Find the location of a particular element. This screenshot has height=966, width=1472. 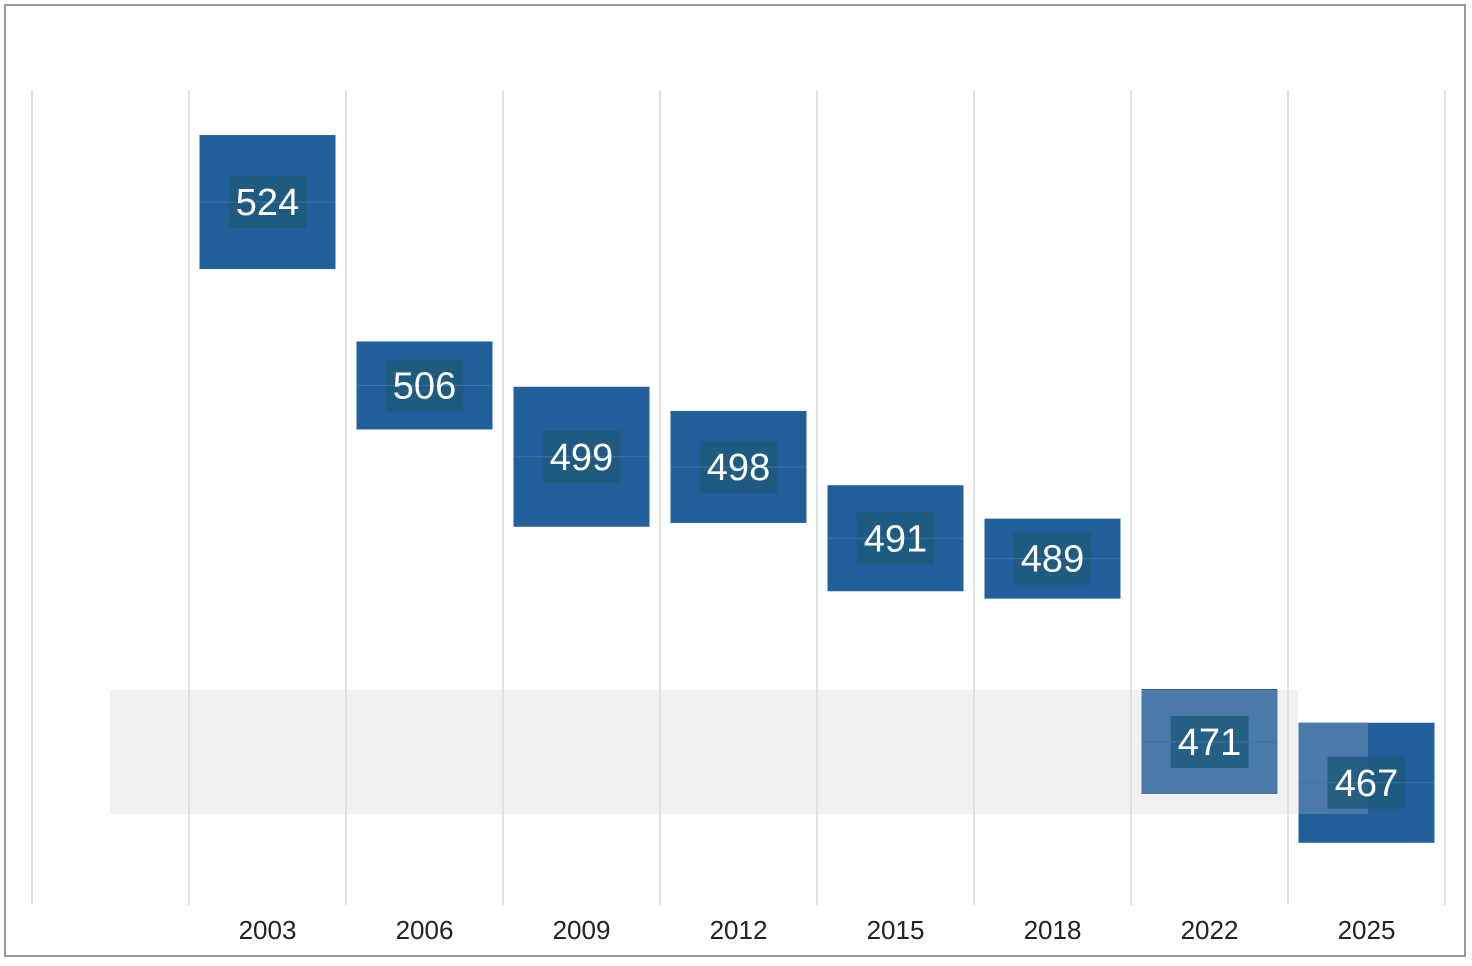

data-label: 524 is located at coordinates (267, 203).